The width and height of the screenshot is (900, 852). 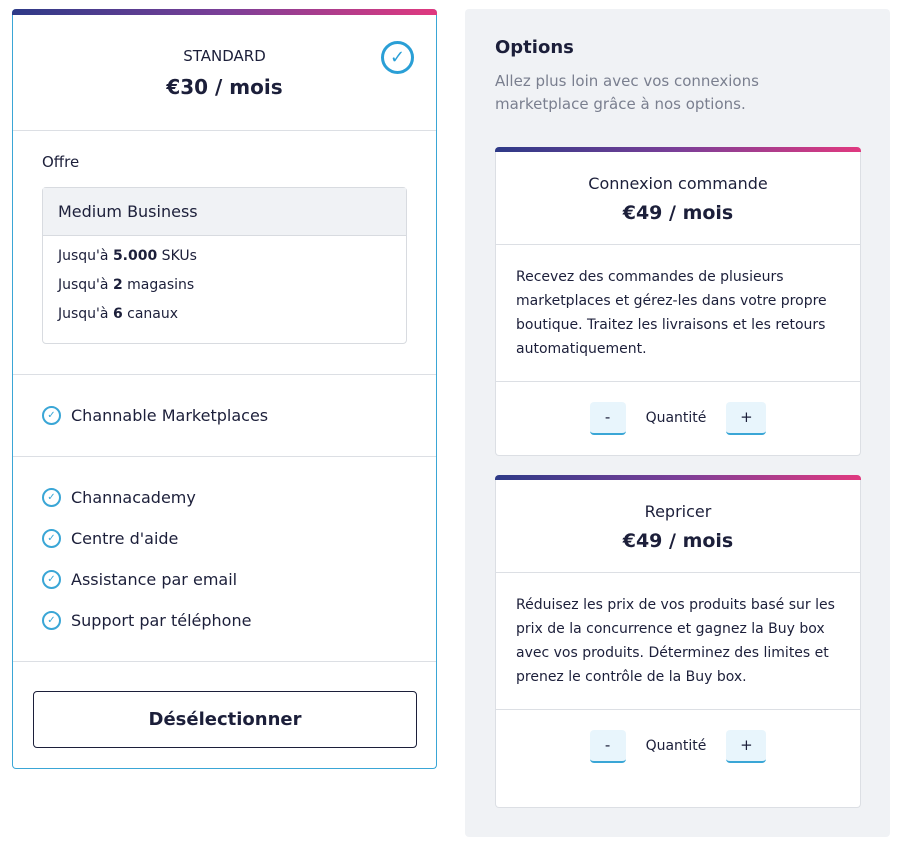 I want to click on plan-price: €30 / mois, so click(x=224, y=87).